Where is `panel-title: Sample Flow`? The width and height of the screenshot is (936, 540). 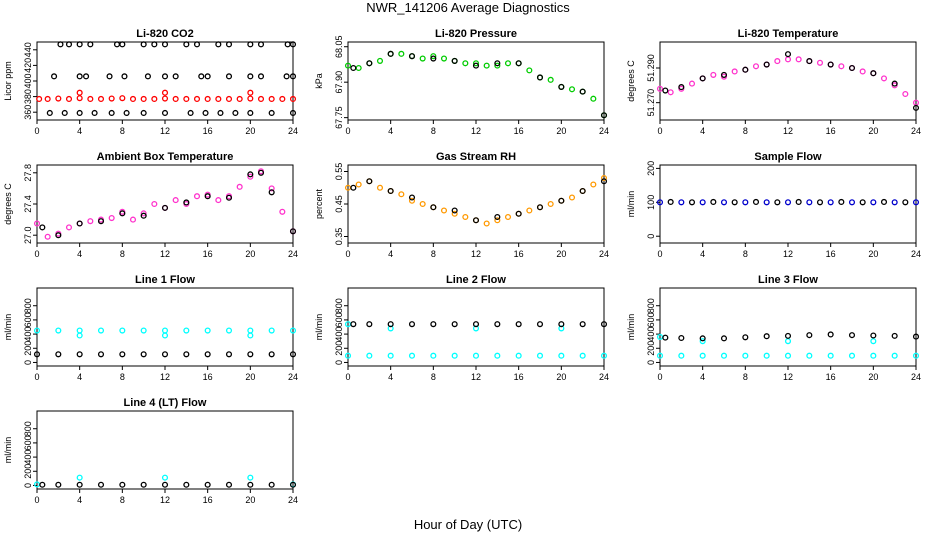
panel-title: Sample Flow is located at coordinates (788, 157).